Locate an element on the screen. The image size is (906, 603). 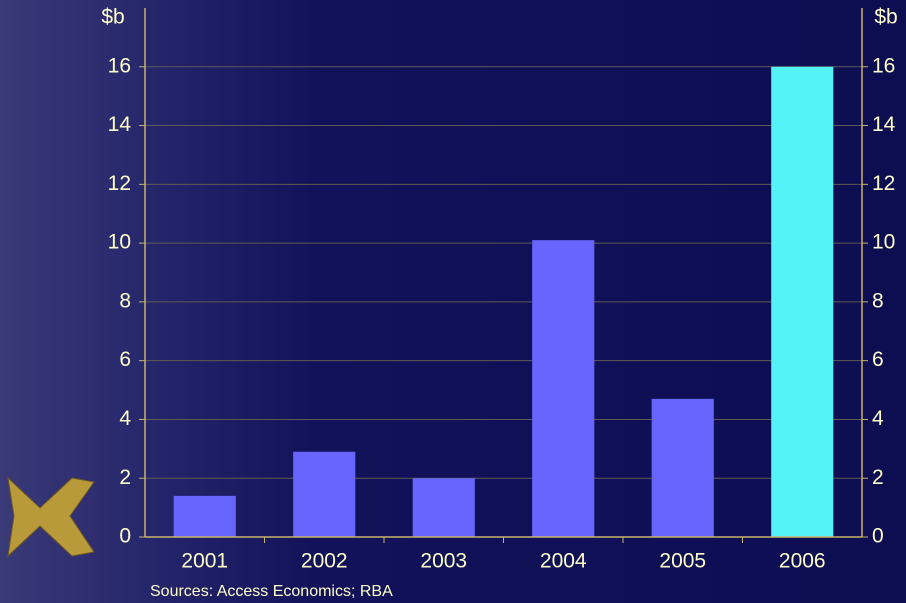
y-tick-label: 14 is located at coordinates (120, 124).